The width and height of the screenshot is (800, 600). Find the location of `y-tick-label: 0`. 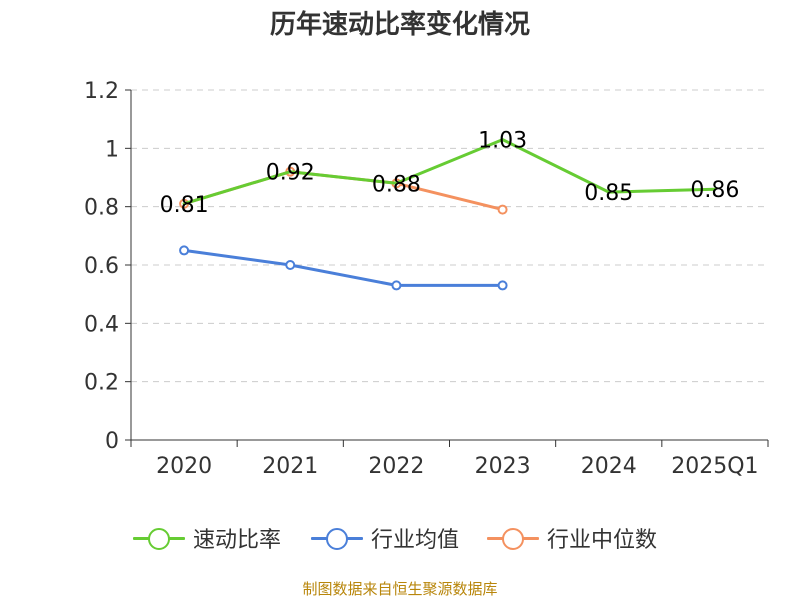

y-tick-label: 0 is located at coordinates (112, 441).